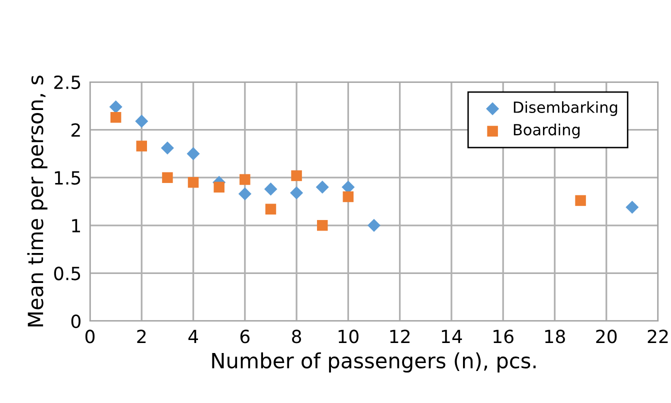 This screenshot has width=671, height=403. I want to click on y-tick-label: 2, so click(76, 130).